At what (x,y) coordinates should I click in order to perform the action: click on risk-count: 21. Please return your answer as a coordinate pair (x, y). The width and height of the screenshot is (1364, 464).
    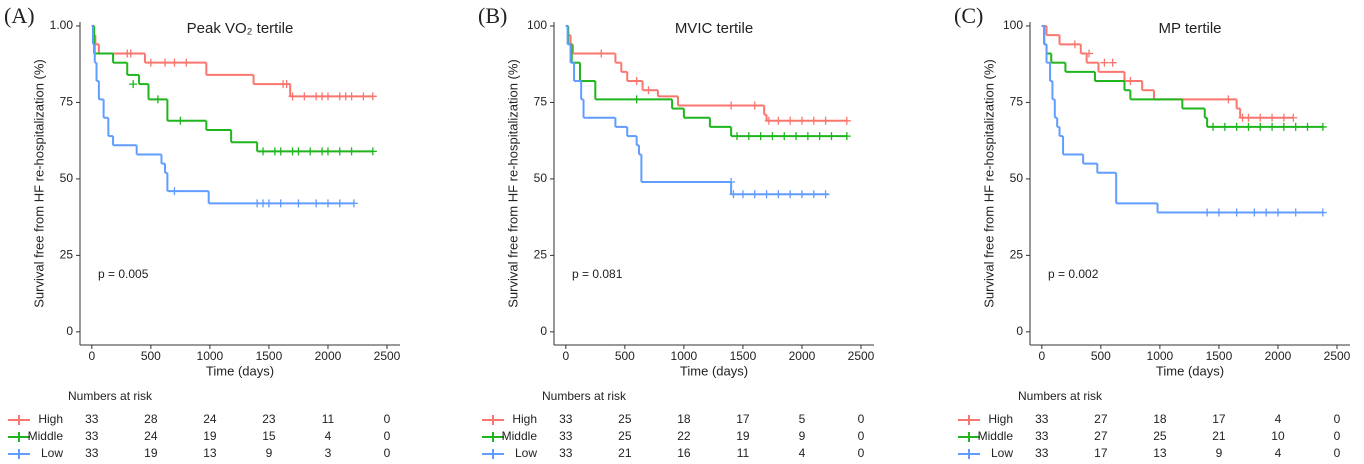
    Looking at the image, I should click on (625, 453).